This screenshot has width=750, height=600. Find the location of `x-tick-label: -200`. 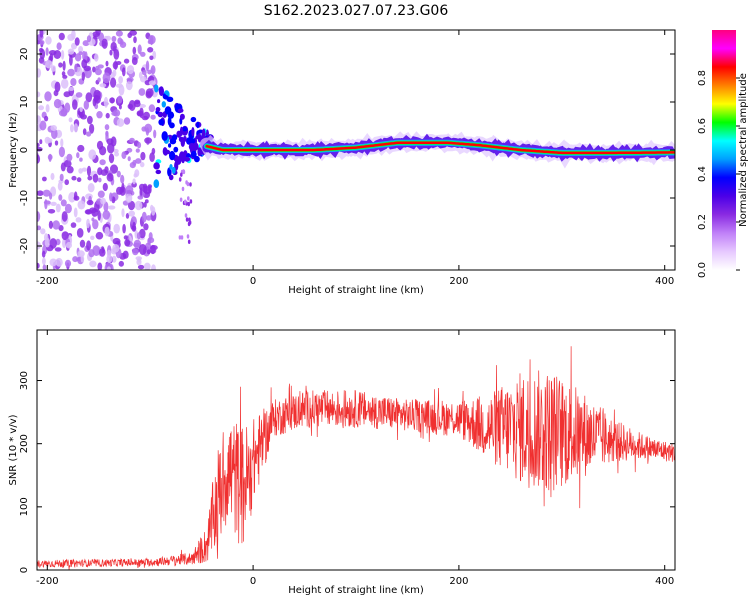

x-tick-label: -200 is located at coordinates (47, 581).